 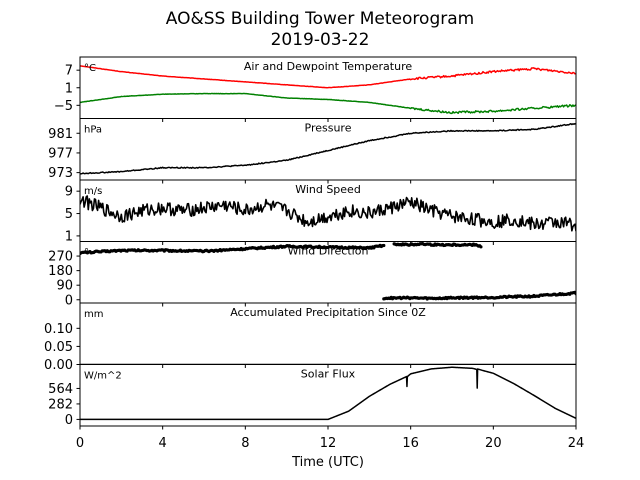 I want to click on x-axis: 0 4 8 12 16 20 24, so click(x=330, y=443).